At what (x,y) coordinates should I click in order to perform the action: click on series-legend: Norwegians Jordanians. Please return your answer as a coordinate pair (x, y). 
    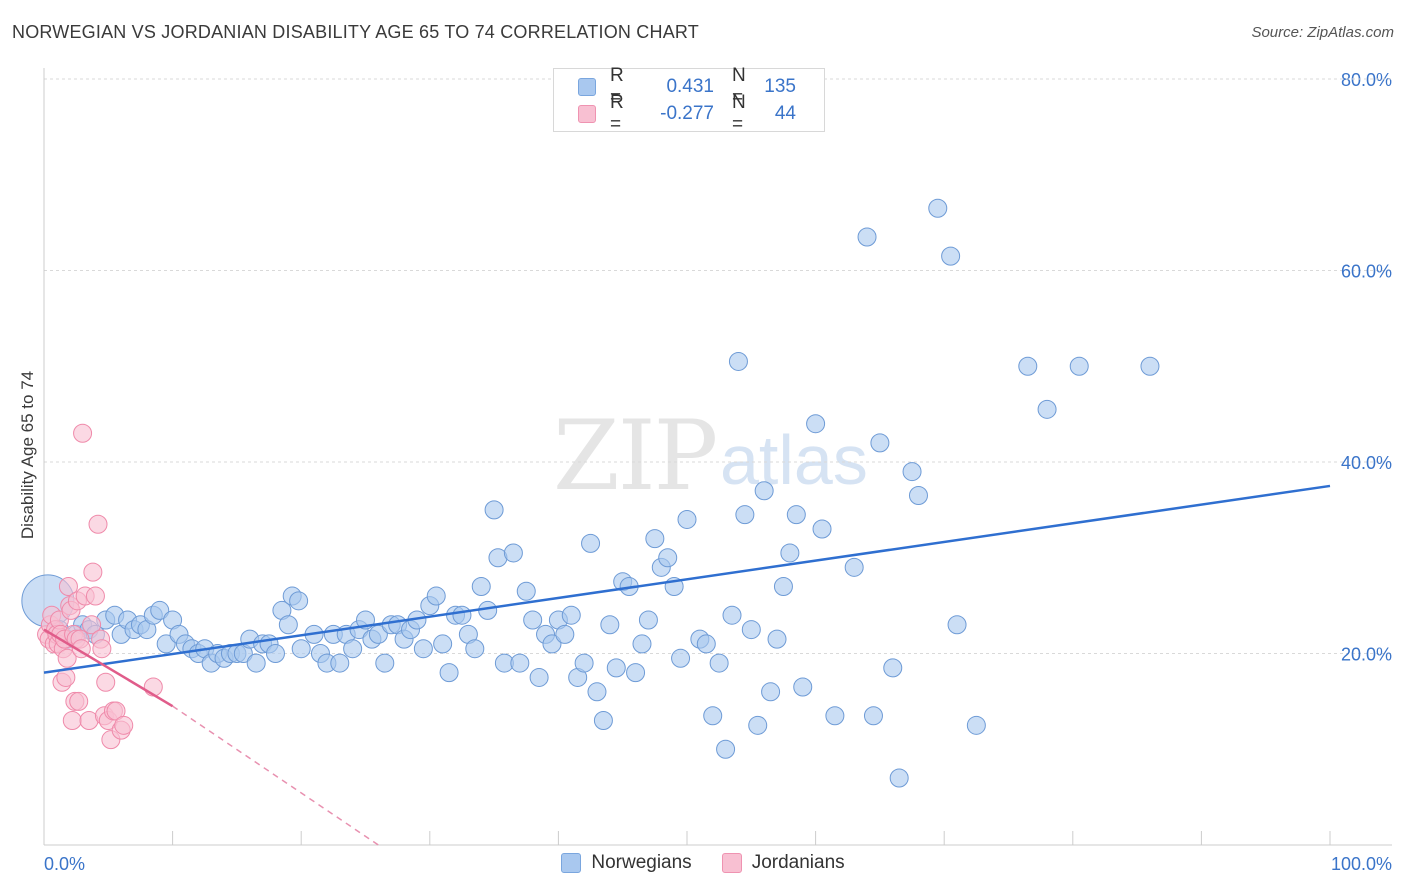
    Looking at the image, I should click on (703, 863).